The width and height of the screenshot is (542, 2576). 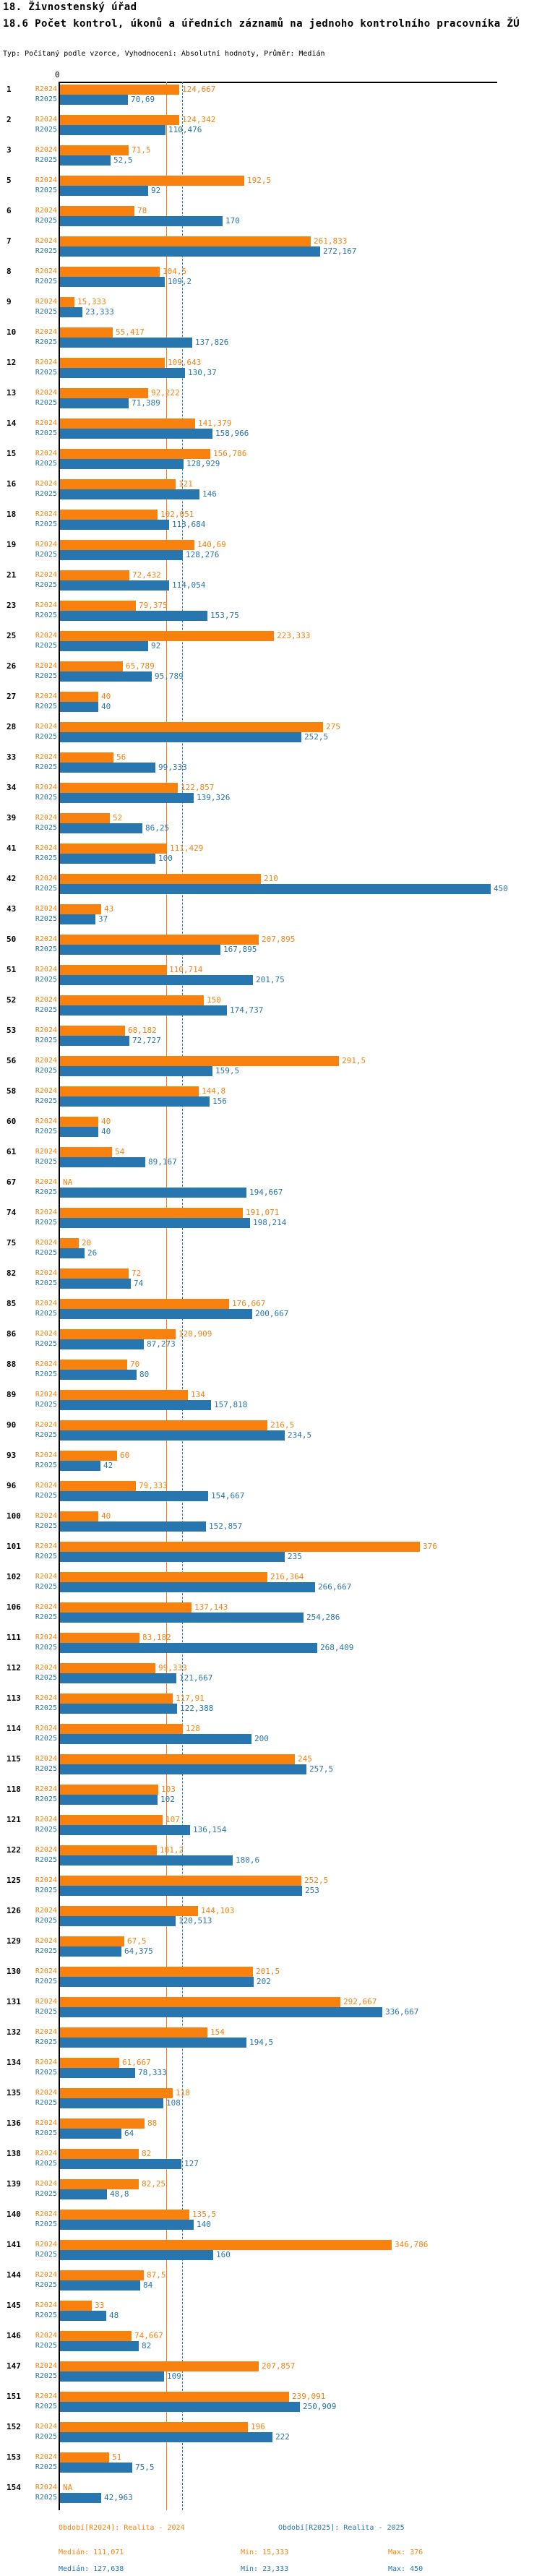 I want to click on series-row-r2024: R2024 43, so click(x=271, y=909).